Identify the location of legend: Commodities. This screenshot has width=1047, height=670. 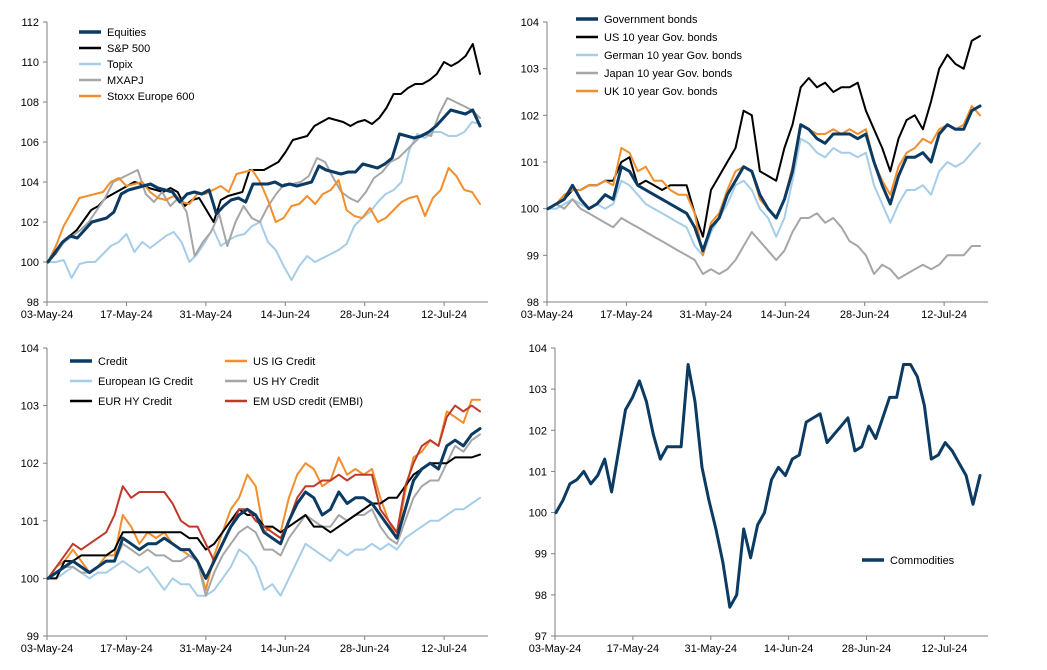
(908, 561).